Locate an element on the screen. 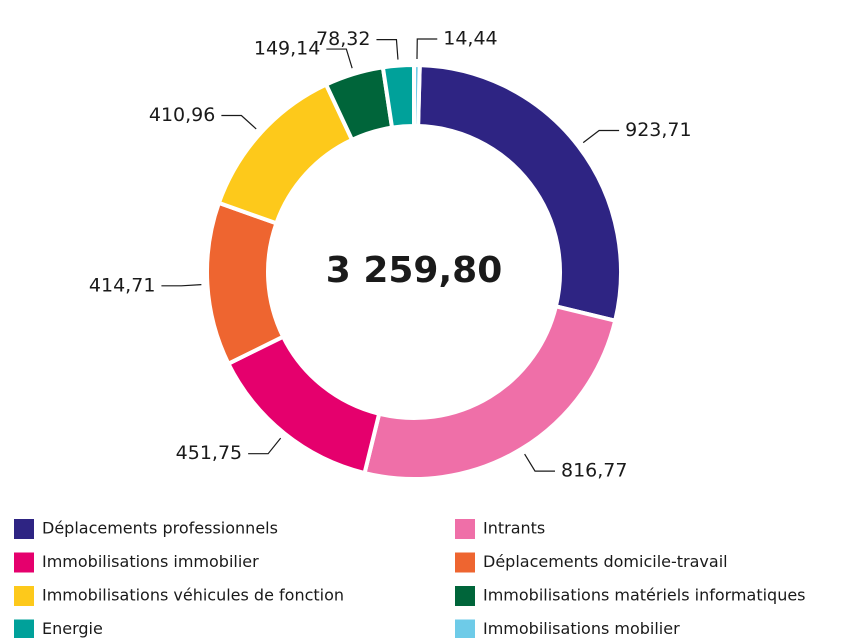  data-label: 78,32 is located at coordinates (343, 39).